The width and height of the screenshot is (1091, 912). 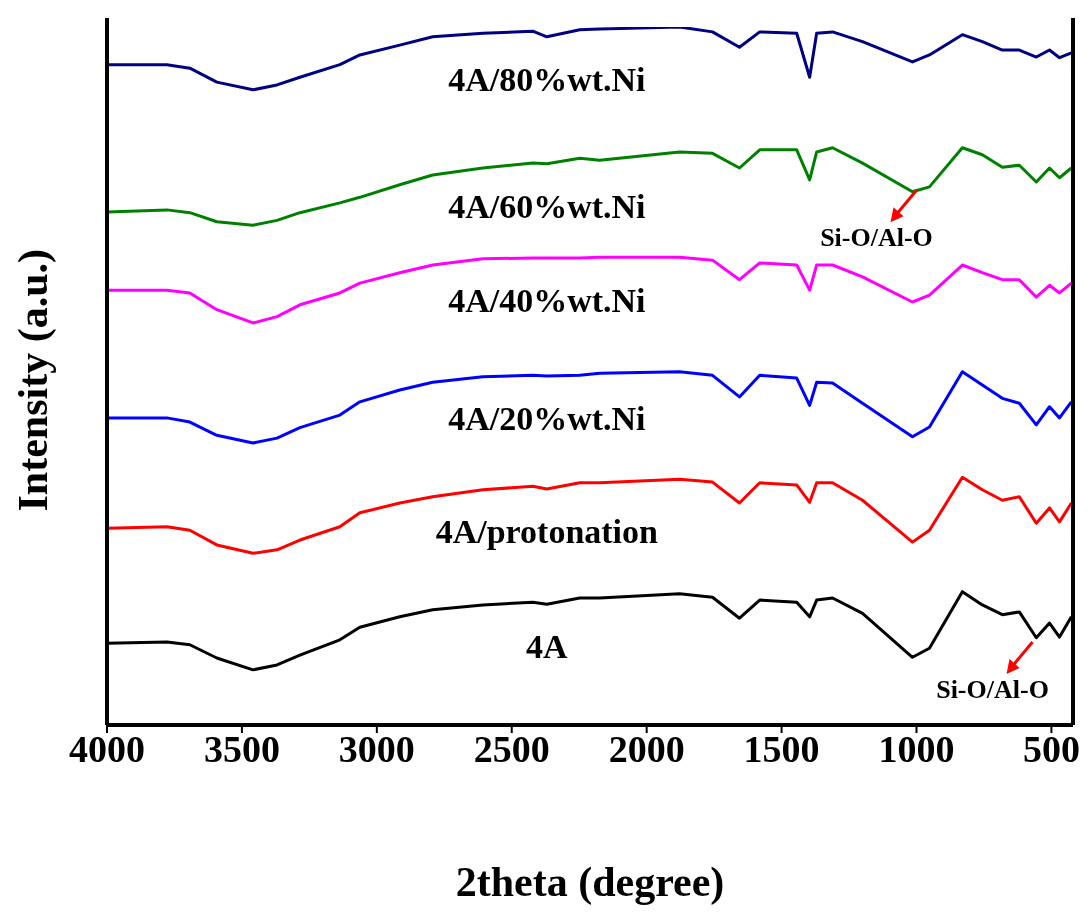 I want to click on x-tick-label: 4000, so click(x=107, y=748).